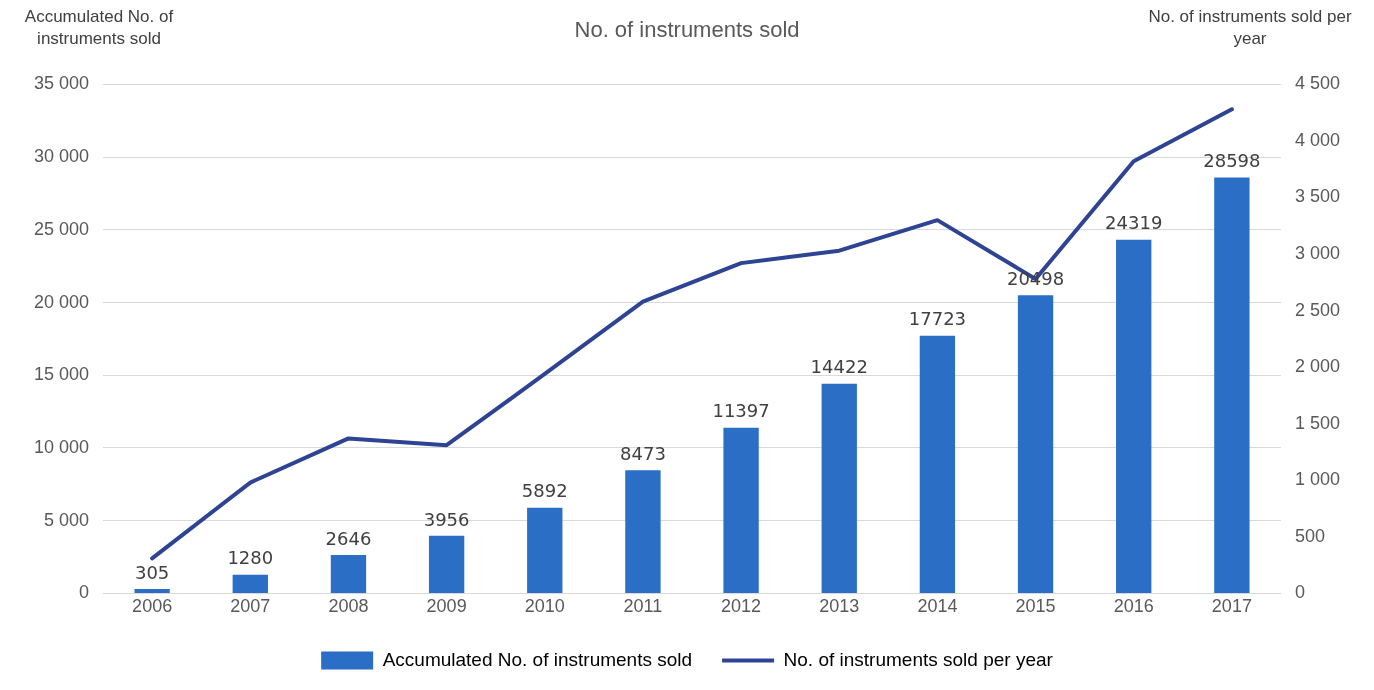  What do you see at coordinates (1232, 161) in the screenshot?
I see `data-label: 28598` at bounding box center [1232, 161].